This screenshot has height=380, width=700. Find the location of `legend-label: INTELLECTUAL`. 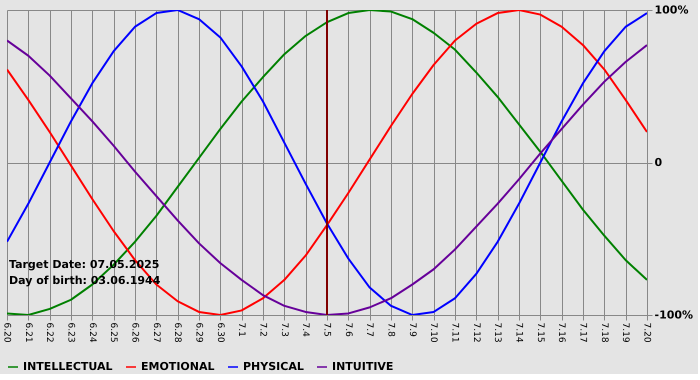

legend-label: INTELLECTUAL is located at coordinates (68, 366).